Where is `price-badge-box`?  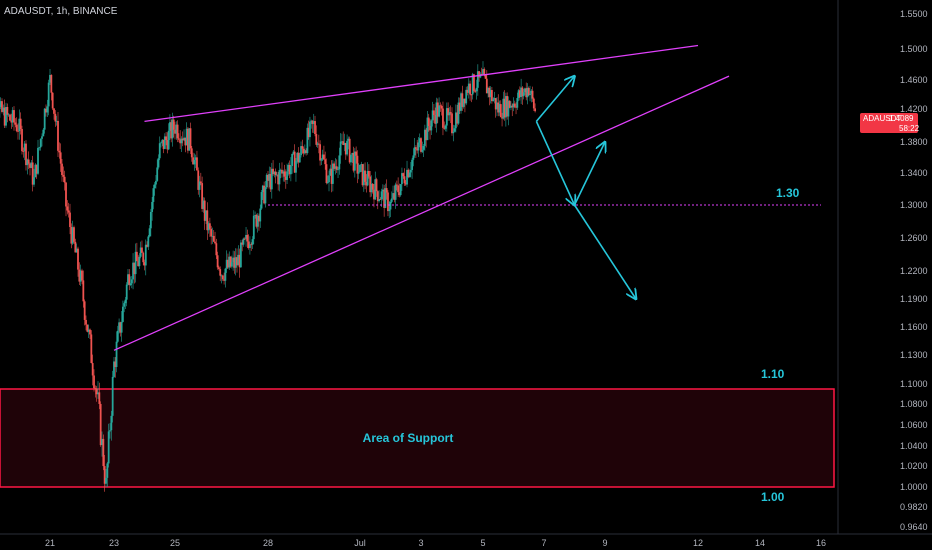 price-badge-box is located at coordinates (889, 123).